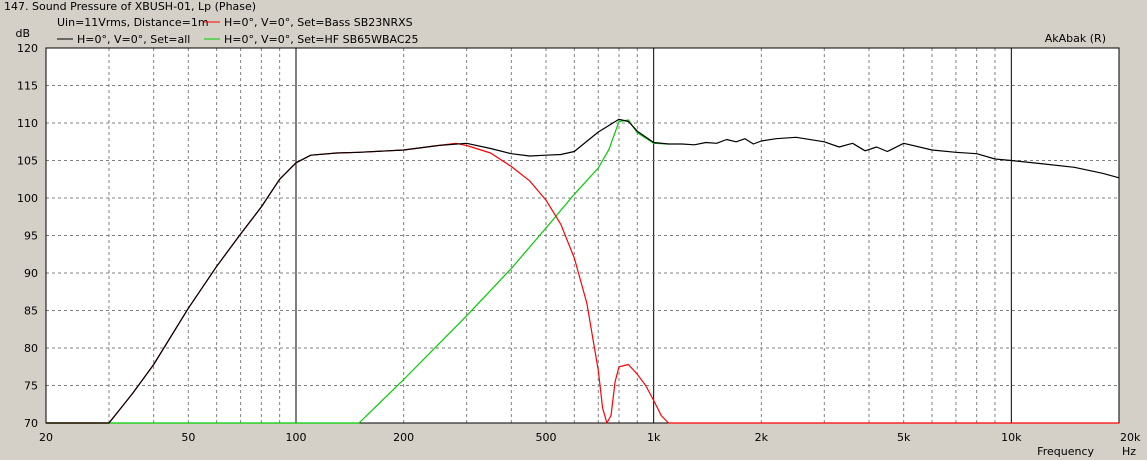 Image resolution: width=1147 pixels, height=460 pixels. I want to click on x-tick-label: 2k, so click(762, 437).